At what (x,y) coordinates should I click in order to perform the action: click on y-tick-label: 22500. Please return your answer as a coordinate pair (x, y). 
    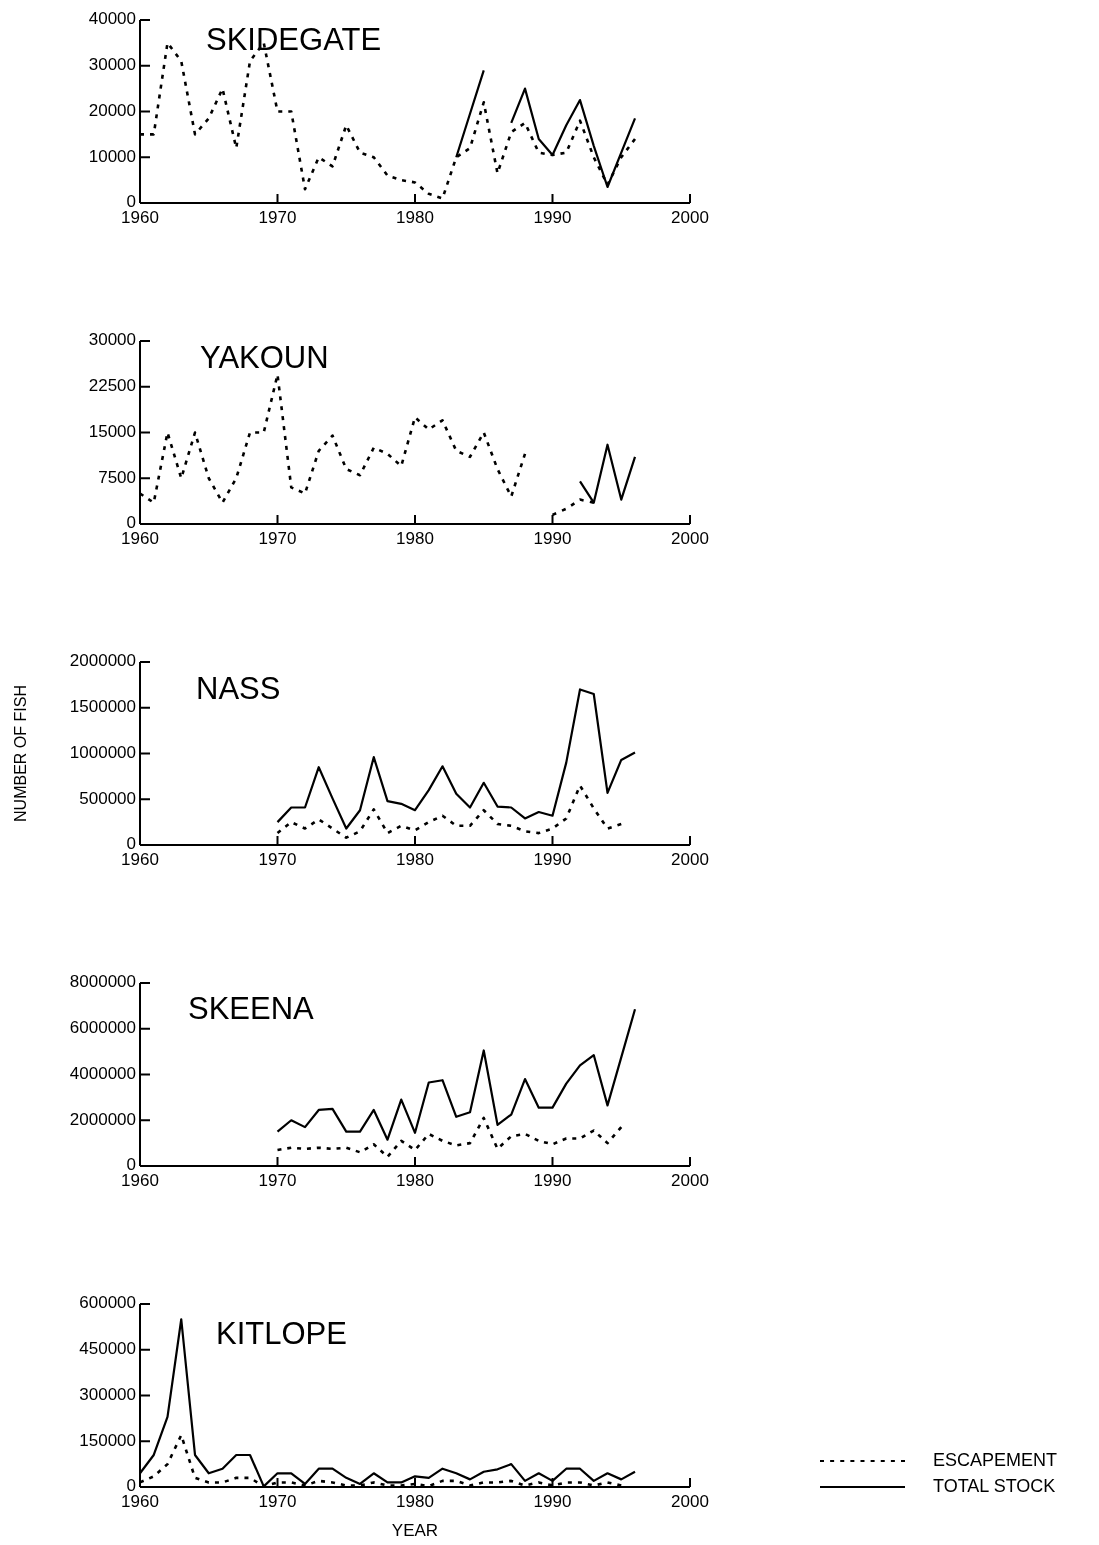
    Looking at the image, I should click on (112, 386).